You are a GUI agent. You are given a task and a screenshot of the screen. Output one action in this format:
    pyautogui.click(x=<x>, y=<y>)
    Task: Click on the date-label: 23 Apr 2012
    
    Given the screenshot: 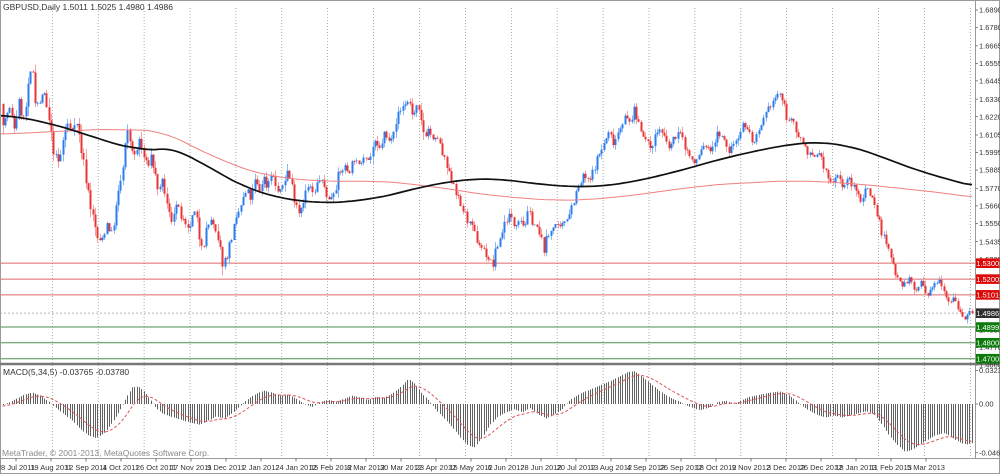 What is the action you would take?
    pyautogui.click(x=436, y=467)
    